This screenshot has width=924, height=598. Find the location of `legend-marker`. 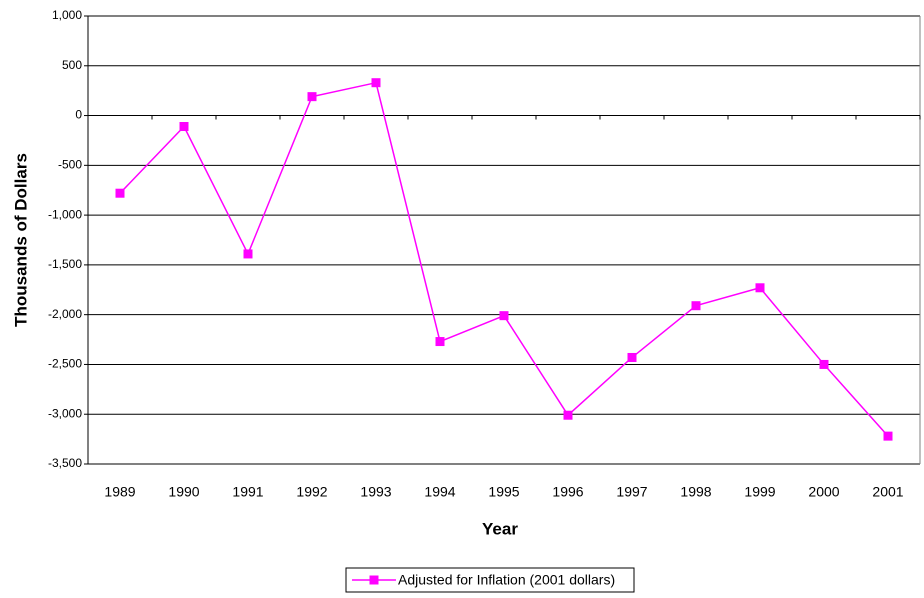

legend-marker is located at coordinates (374, 580).